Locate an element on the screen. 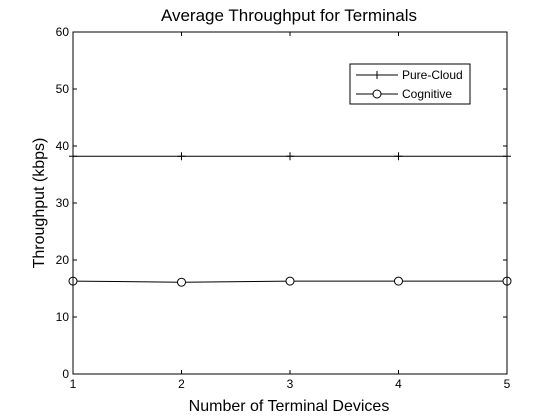  legend-label-cognitive: Cognitive is located at coordinates (427, 94).